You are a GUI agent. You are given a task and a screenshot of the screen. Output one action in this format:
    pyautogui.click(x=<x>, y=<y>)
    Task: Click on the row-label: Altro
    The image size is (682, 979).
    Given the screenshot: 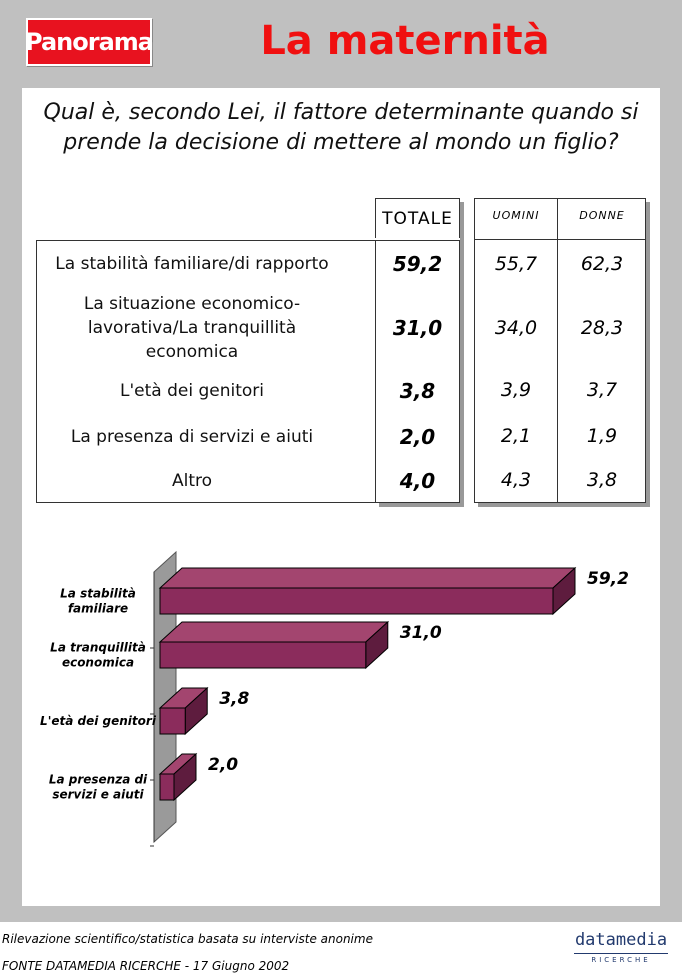 What is the action you would take?
    pyautogui.click(x=192, y=481)
    